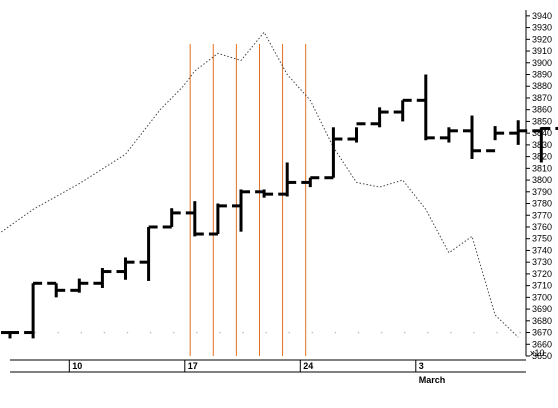 This screenshot has width=558, height=408. Describe the element at coordinates (308, 366) in the screenshot. I see `x-tick-label-24: 24` at that location.